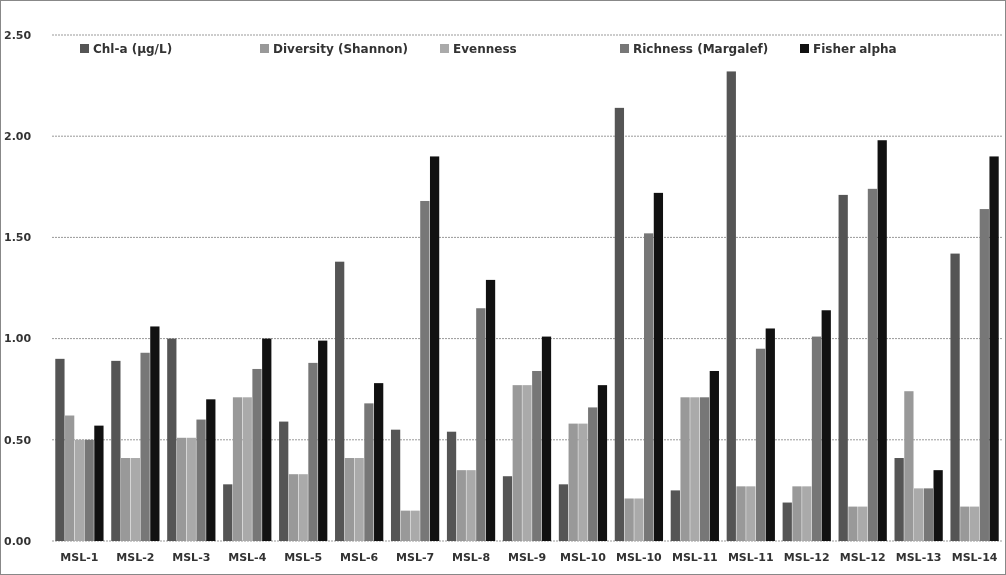 The image size is (1006, 575). I want to click on legend-label: Evenness, so click(485, 49).